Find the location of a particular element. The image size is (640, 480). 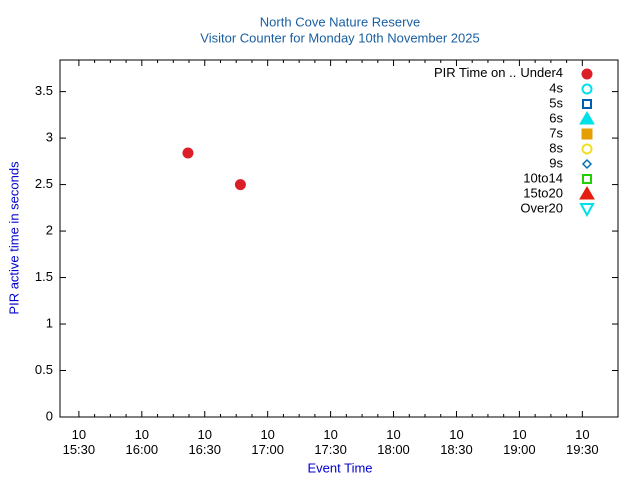

legend-label: 6s is located at coordinates (556, 117).